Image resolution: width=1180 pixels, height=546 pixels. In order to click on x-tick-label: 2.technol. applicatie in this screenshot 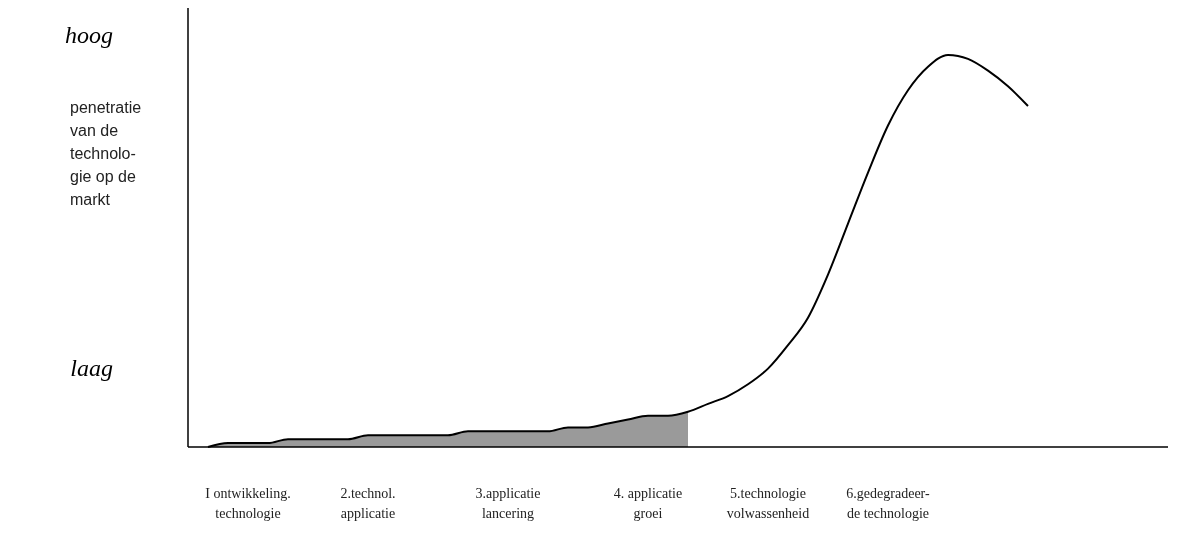, I will do `click(368, 503)`.